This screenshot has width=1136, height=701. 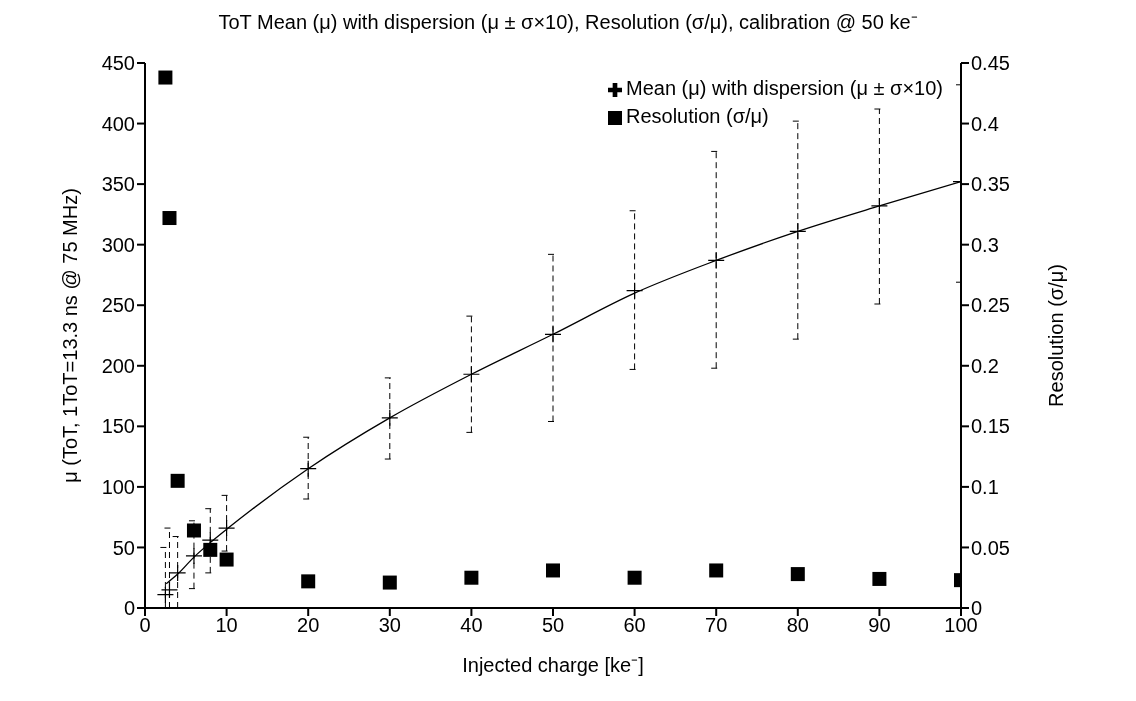 I want to click on x-tick-label: 0, so click(x=145, y=625).